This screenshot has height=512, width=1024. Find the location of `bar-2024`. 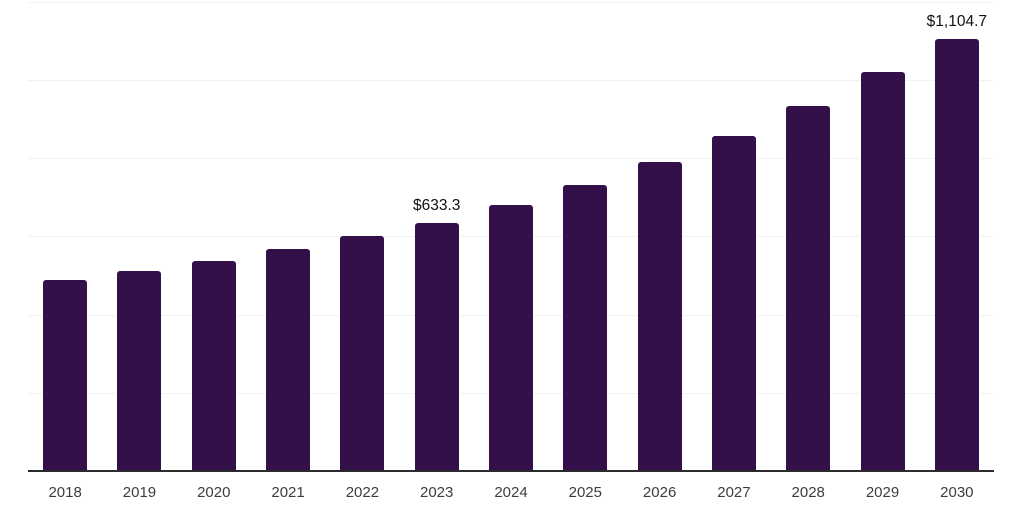

bar-2024 is located at coordinates (511, 337).